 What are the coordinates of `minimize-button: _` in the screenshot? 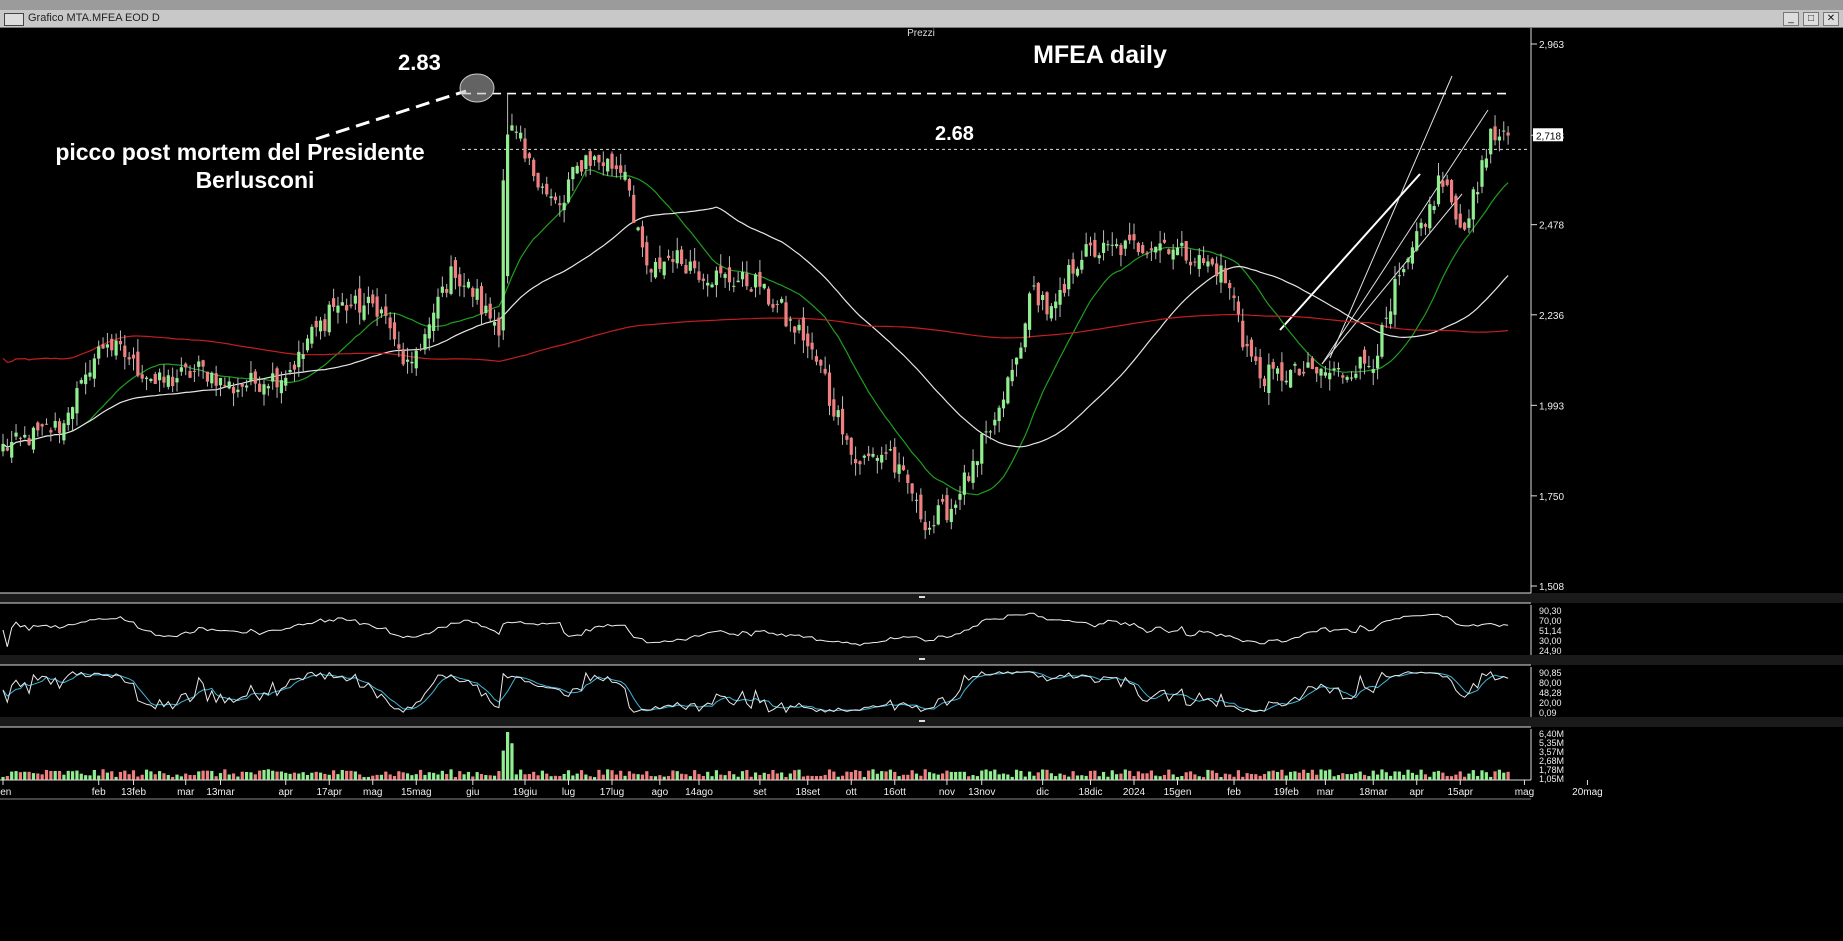 It's located at (1791, 19).